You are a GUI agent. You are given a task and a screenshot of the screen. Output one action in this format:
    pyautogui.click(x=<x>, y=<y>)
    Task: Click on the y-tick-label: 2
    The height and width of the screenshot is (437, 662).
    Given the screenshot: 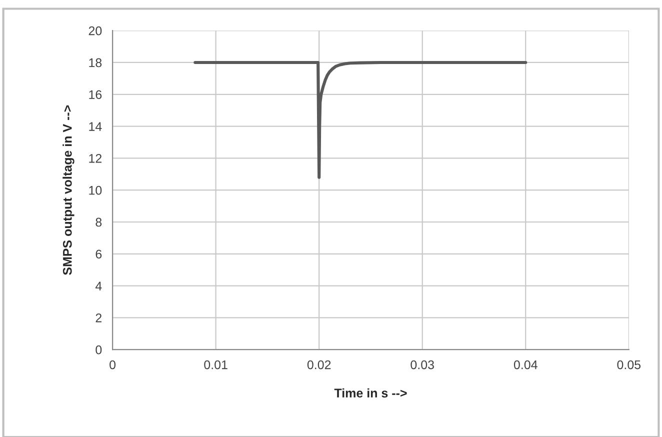 What is the action you would take?
    pyautogui.click(x=99, y=318)
    